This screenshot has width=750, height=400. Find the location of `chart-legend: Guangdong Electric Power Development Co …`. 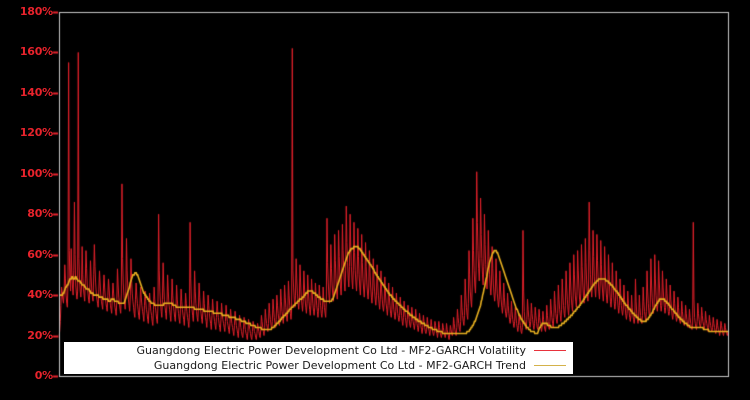

chart-legend: Guangdong Electric Power Development Co … is located at coordinates (318, 358).